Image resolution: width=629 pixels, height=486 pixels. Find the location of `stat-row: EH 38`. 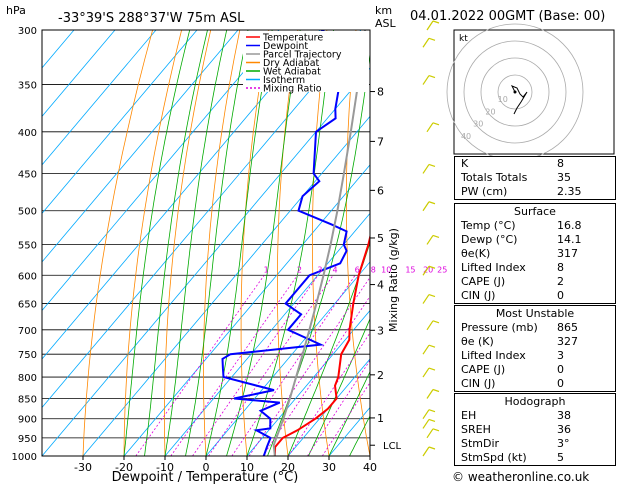

stat-row: EH 38 is located at coordinates (535, 416).